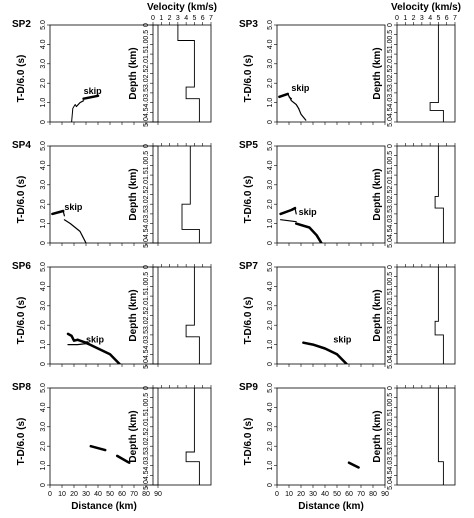 The height and width of the screenshot is (518, 474). I want to click on vel-tick-label: 1, so click(161, 18).